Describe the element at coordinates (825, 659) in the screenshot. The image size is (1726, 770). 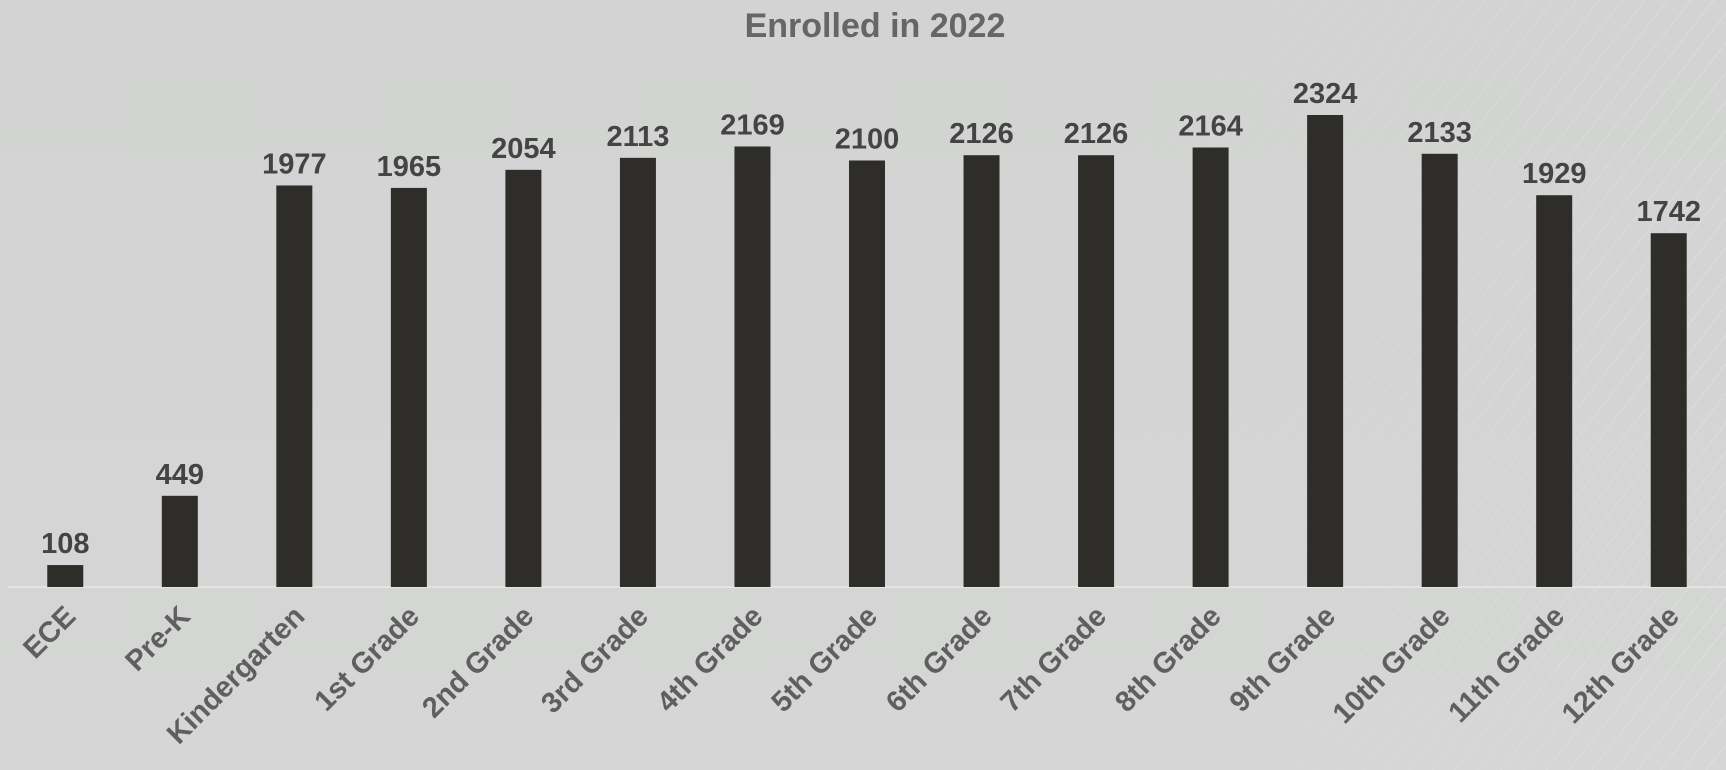
I see `category-label-7: 5th Grade` at that location.